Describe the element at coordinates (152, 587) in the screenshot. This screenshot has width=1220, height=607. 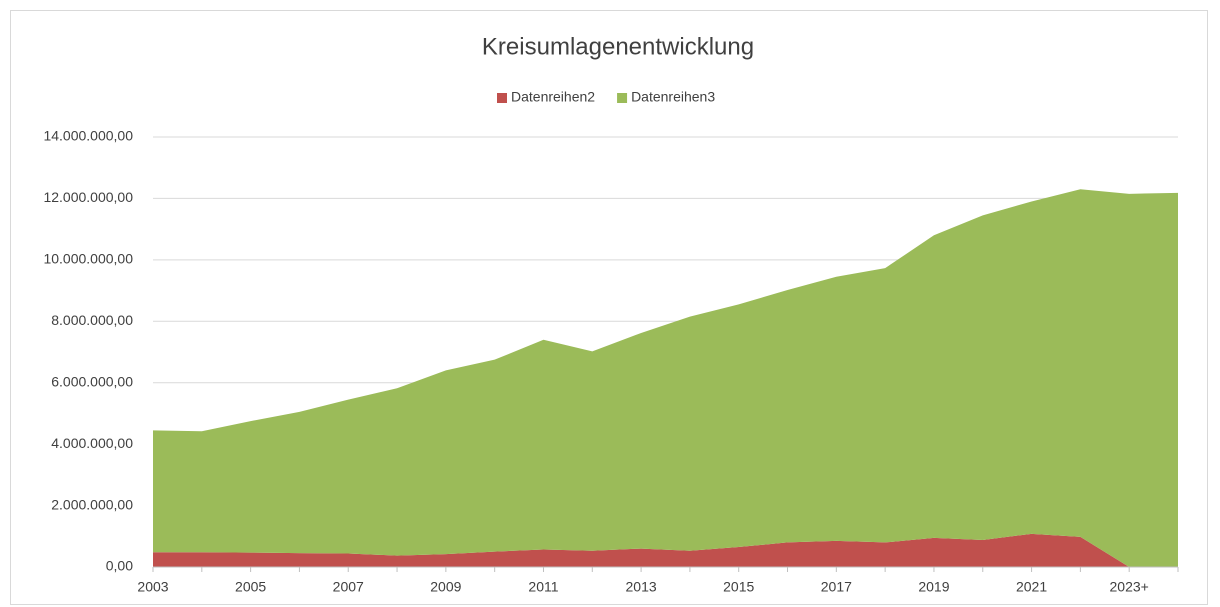
I see `x-tick-label: 2003` at that location.